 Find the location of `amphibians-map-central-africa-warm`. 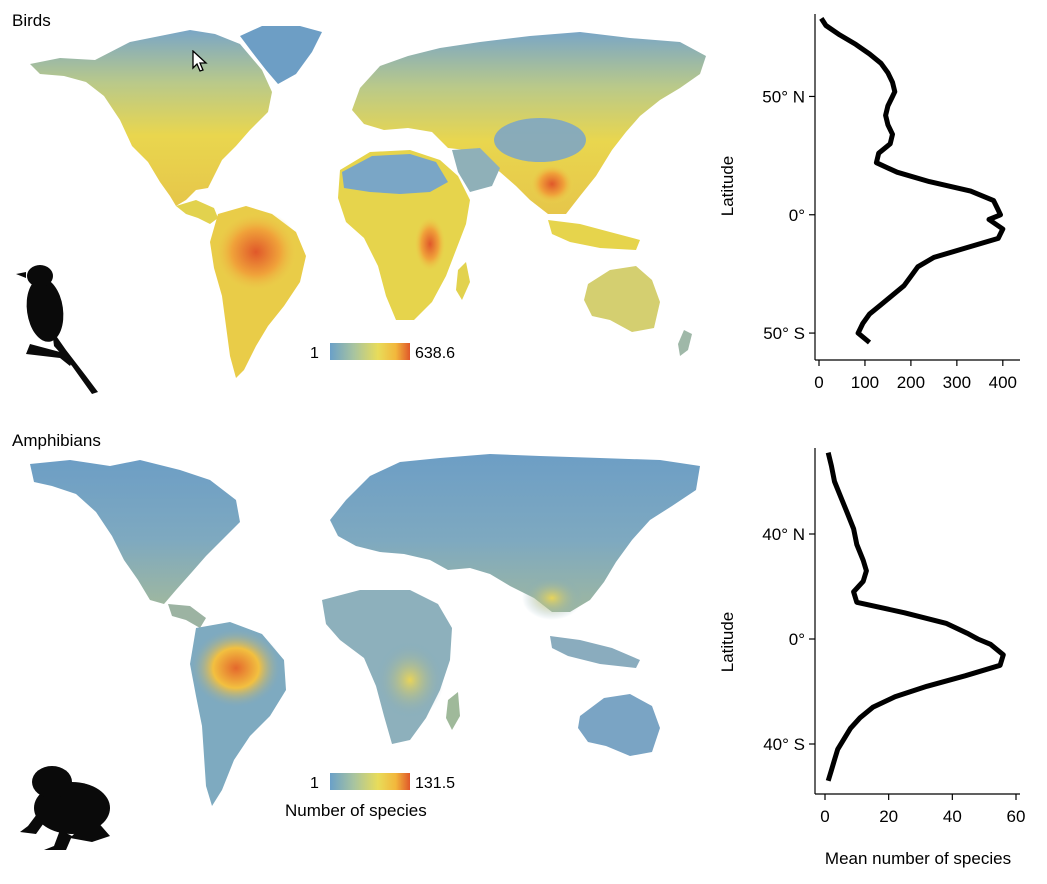

amphibians-map-central-africa-warm is located at coordinates (410, 680).